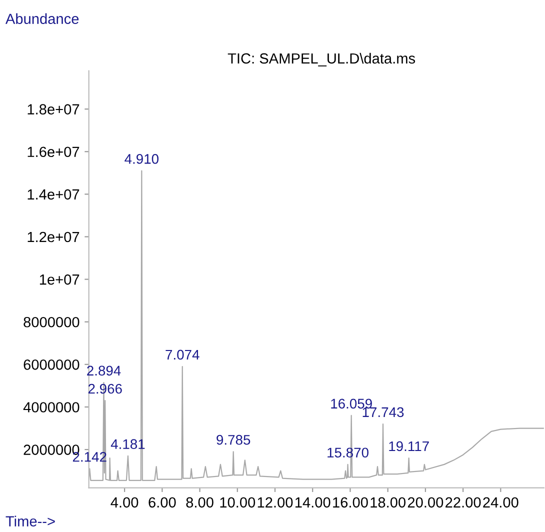  I want to click on annotation: 2.966, so click(105, 389).